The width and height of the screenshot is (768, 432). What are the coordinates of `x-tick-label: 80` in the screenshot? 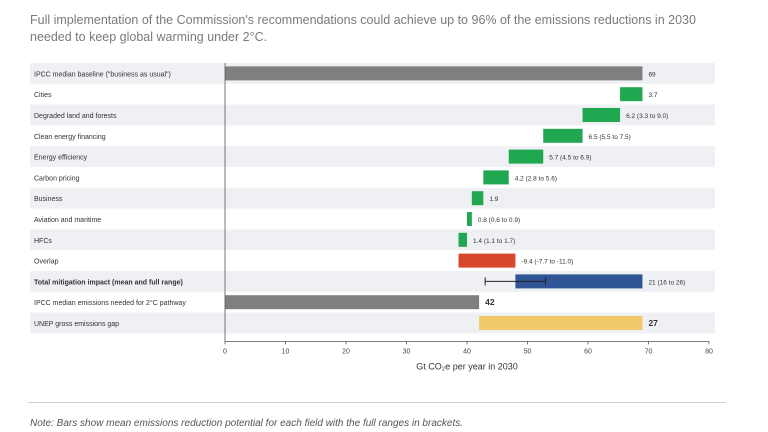 It's located at (709, 351).